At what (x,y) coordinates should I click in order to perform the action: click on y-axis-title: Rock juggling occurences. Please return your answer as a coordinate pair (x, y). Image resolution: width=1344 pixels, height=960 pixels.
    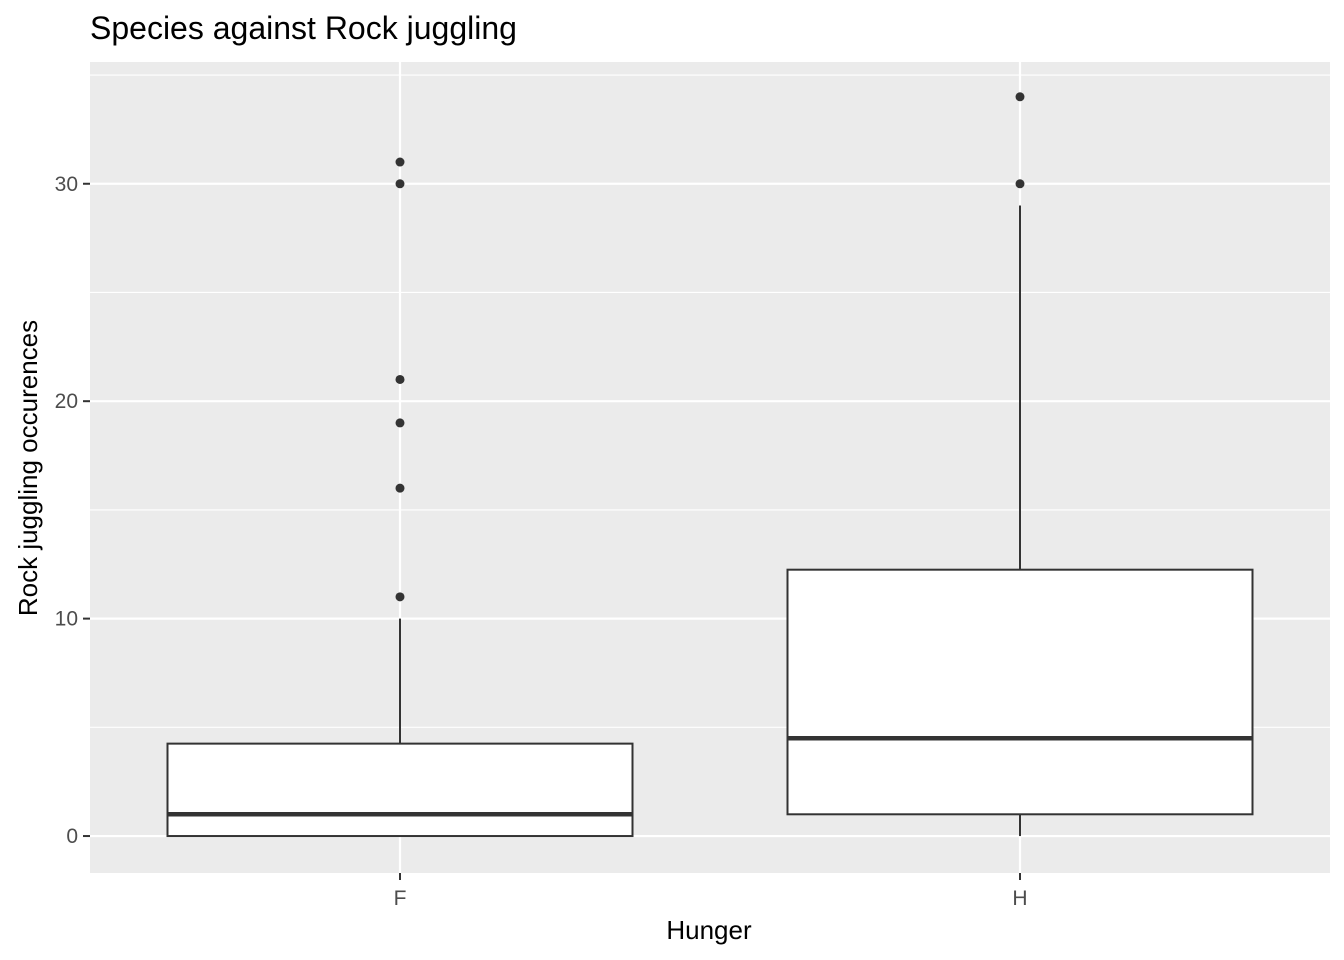
    Looking at the image, I should click on (28, 468).